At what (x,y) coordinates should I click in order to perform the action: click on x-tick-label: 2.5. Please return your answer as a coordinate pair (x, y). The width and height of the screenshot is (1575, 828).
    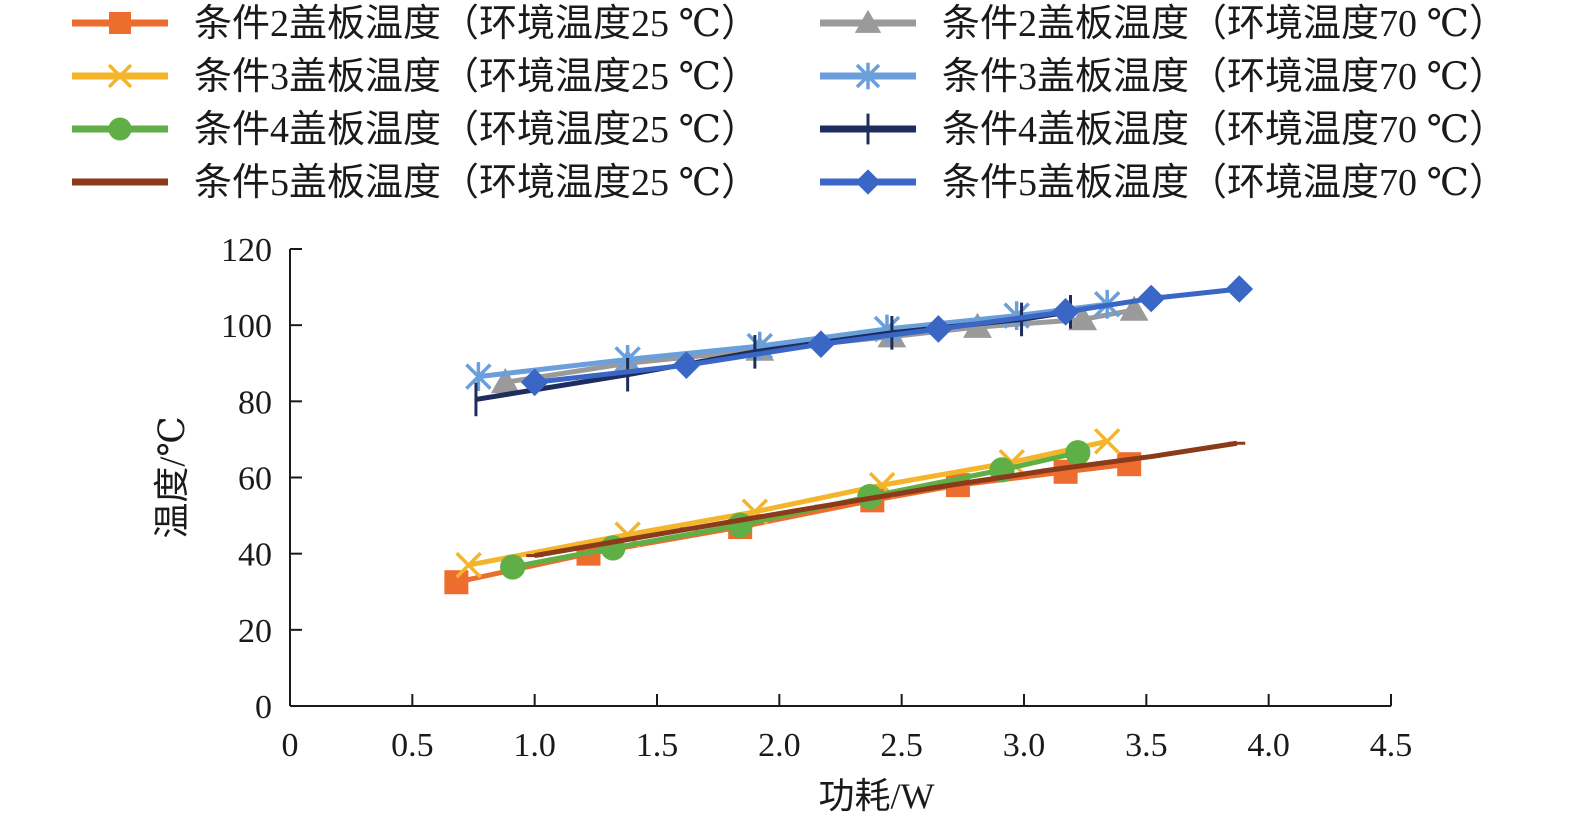
    Looking at the image, I should click on (901, 745).